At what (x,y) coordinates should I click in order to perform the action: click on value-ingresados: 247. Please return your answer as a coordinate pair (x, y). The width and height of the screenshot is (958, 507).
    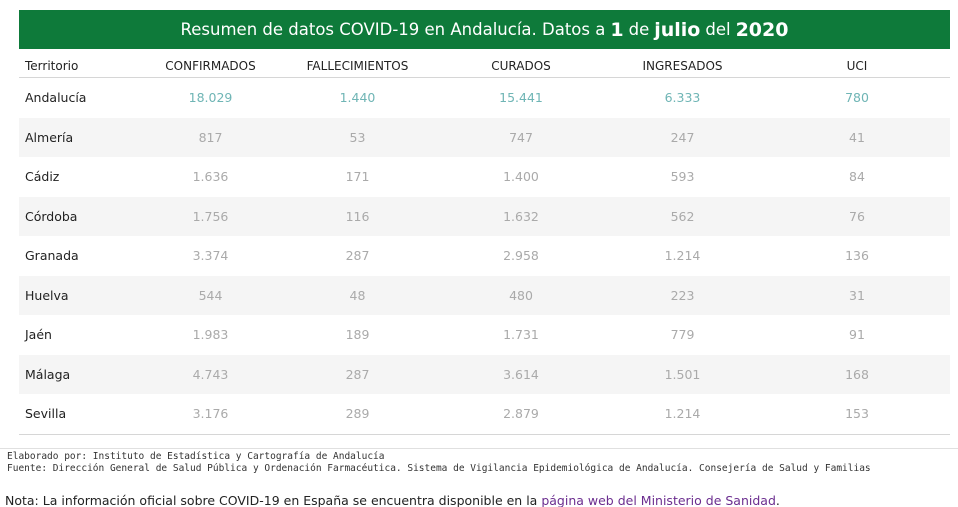
    Looking at the image, I should click on (682, 137).